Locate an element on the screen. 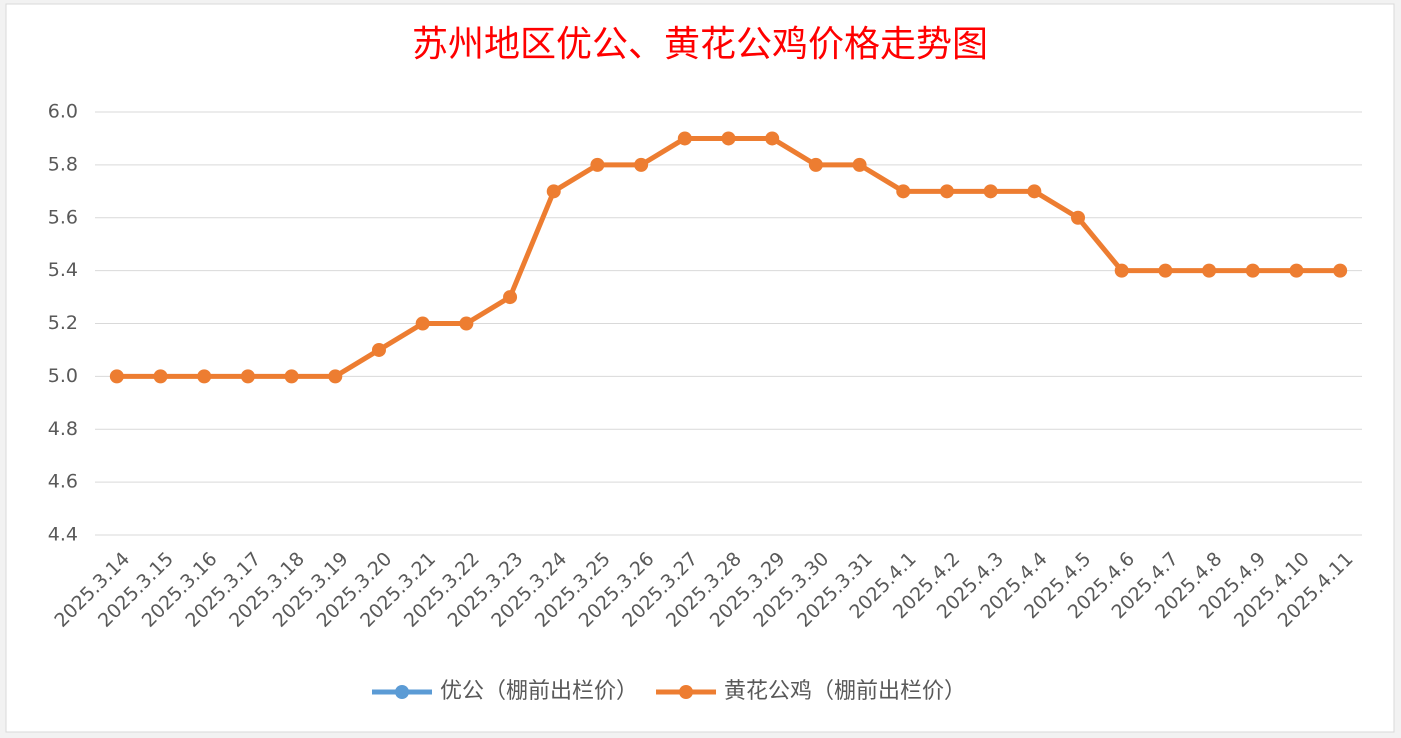 The image size is (1401, 738). y-tick-label: 5.2 is located at coordinates (63, 323).